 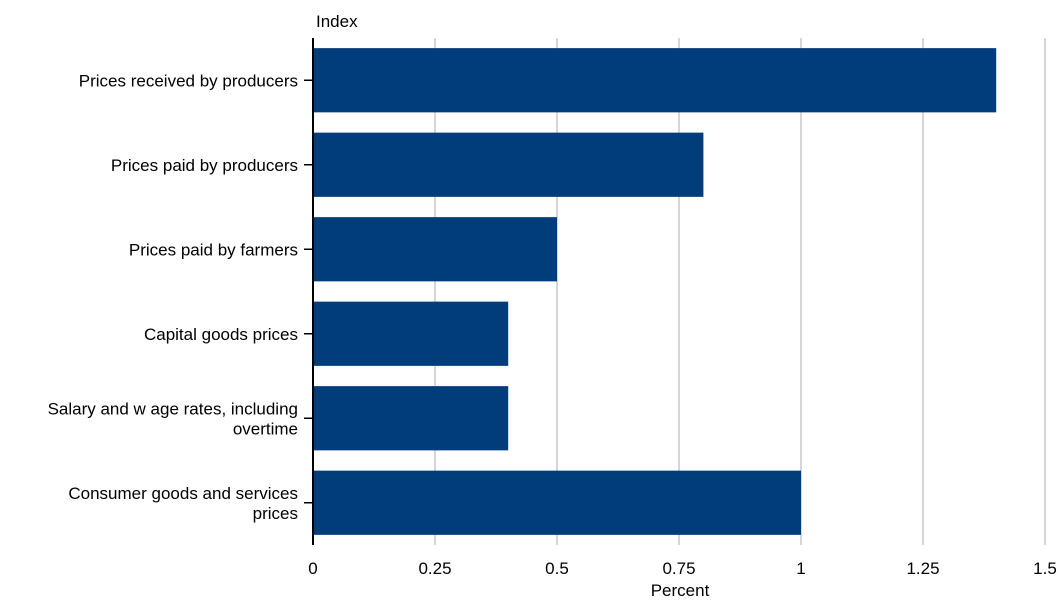 I want to click on x-axis-title: Percent, so click(x=680, y=590).